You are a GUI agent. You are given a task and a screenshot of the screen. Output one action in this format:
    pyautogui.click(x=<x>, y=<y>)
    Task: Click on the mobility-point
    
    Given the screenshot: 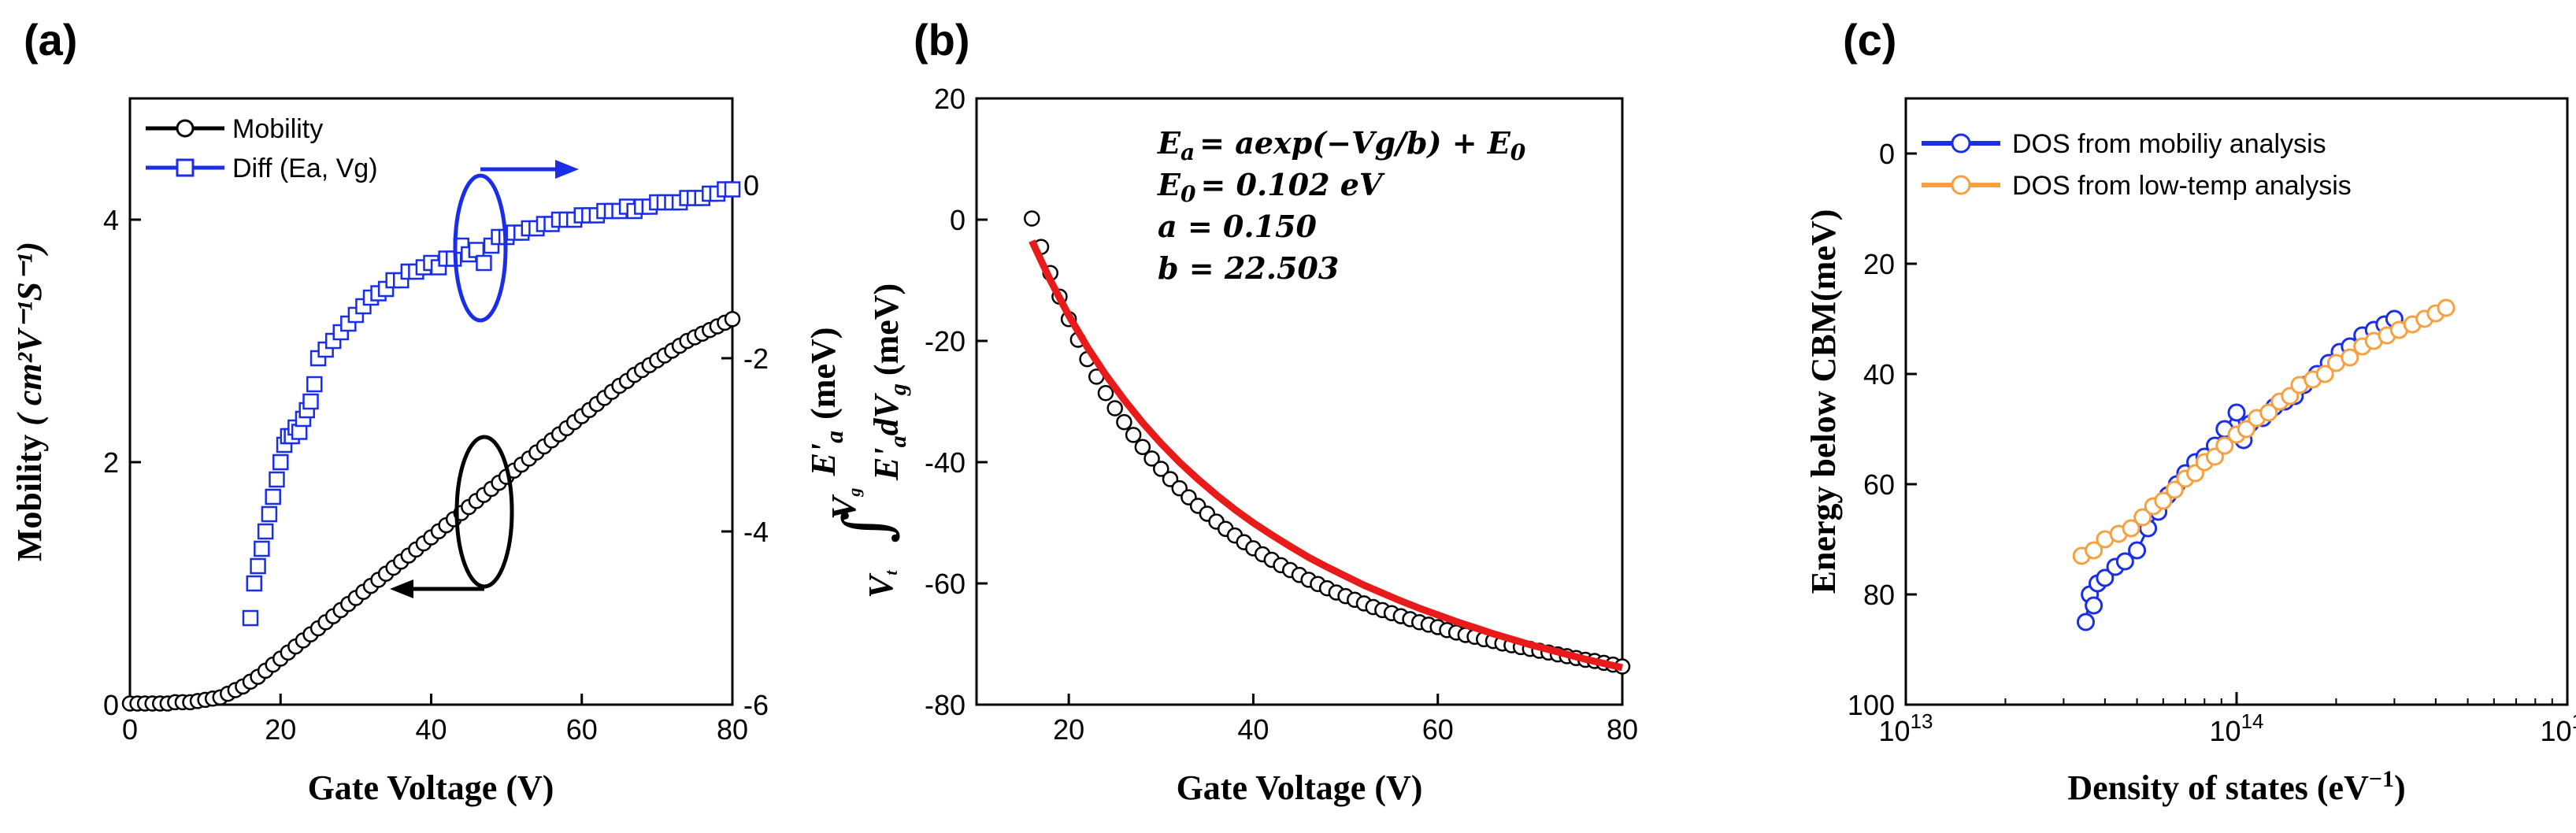 What is the action you would take?
    pyautogui.click(x=732, y=319)
    